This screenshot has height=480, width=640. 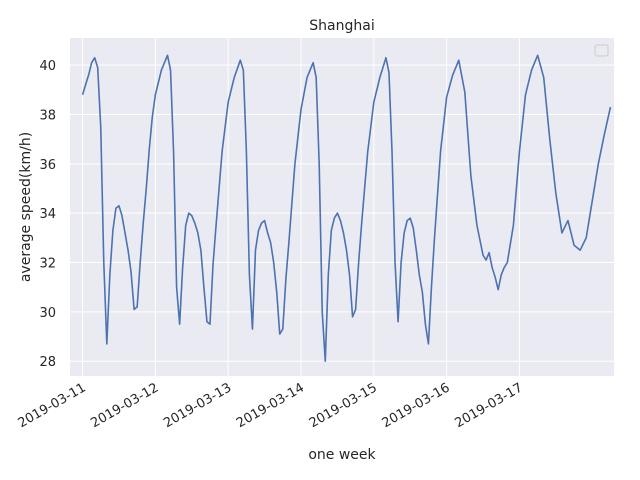 What do you see at coordinates (47, 264) in the screenshot?
I see `y-tick-label: 32` at bounding box center [47, 264].